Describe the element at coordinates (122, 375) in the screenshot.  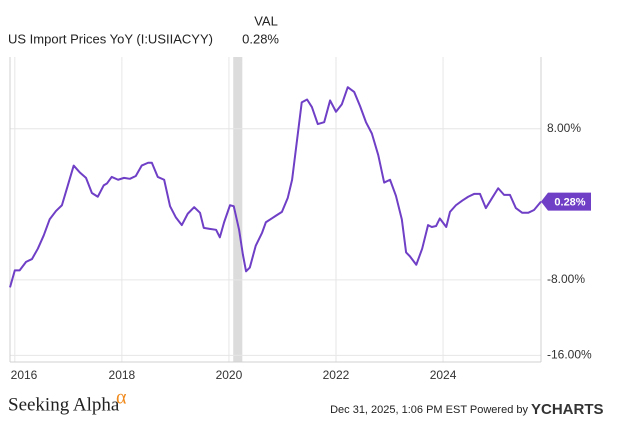
I see `x-tick-label: 2018` at that location.